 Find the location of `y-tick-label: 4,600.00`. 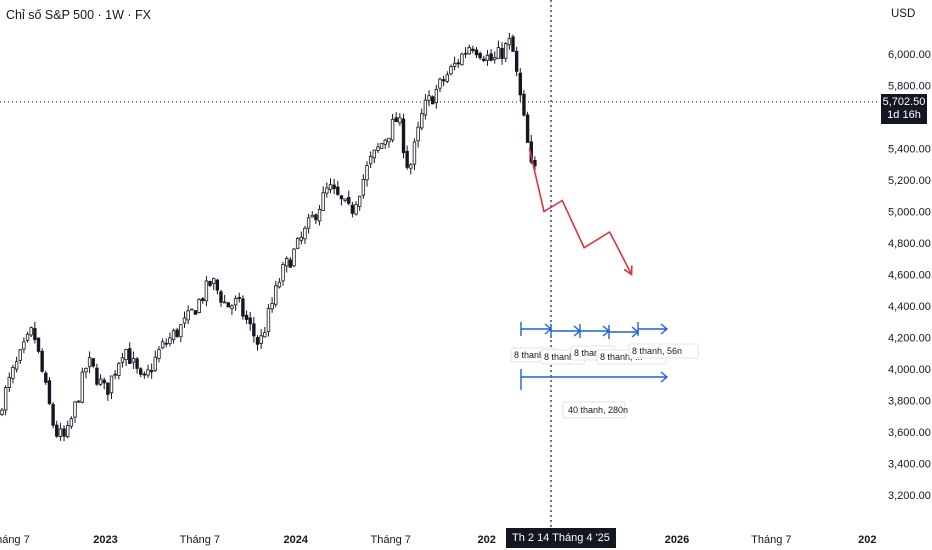

y-tick-label: 4,600.00 is located at coordinates (909, 276).